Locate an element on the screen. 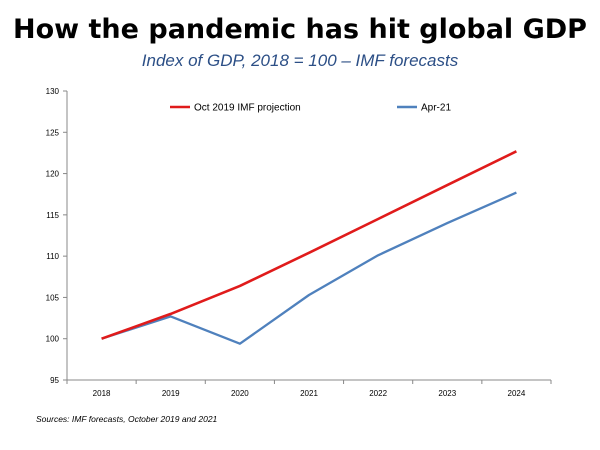  y-tick-label: 130 is located at coordinates (53, 91).